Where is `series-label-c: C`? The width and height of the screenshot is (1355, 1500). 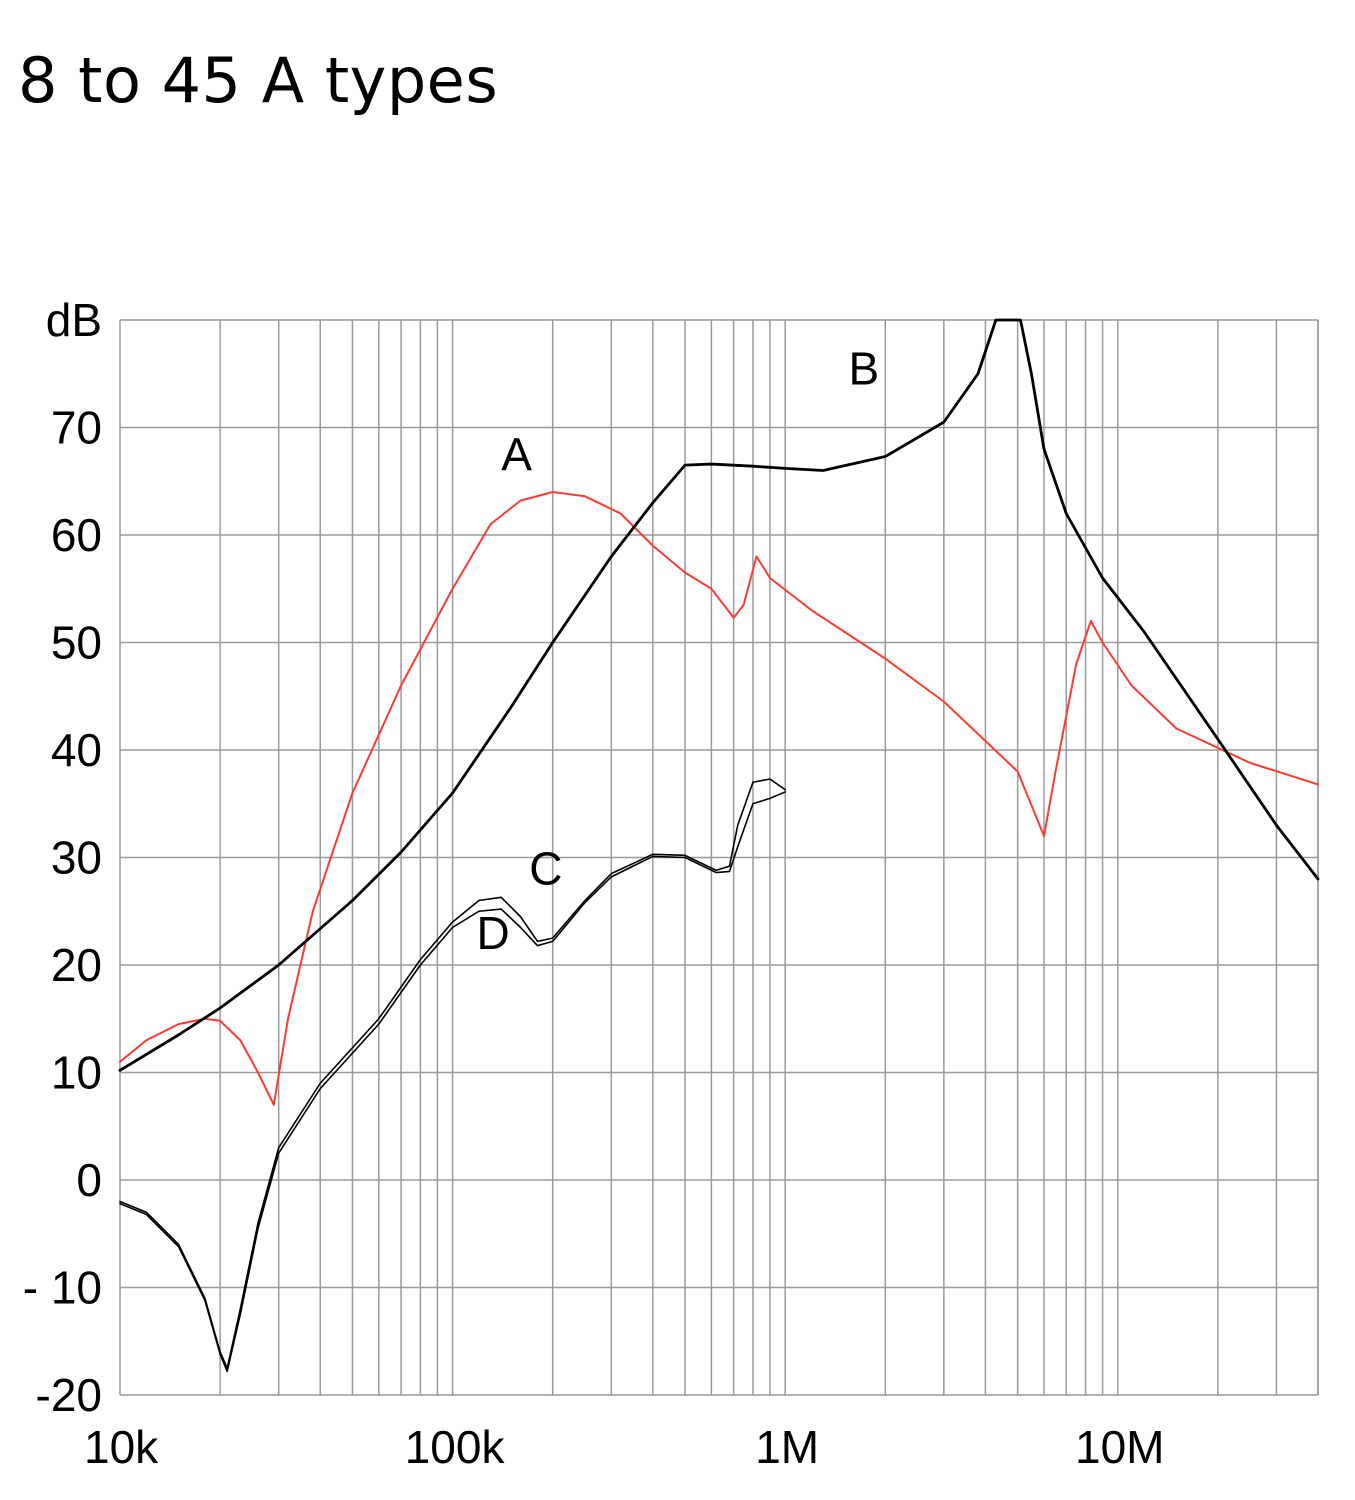 series-label-c: C is located at coordinates (545, 868).